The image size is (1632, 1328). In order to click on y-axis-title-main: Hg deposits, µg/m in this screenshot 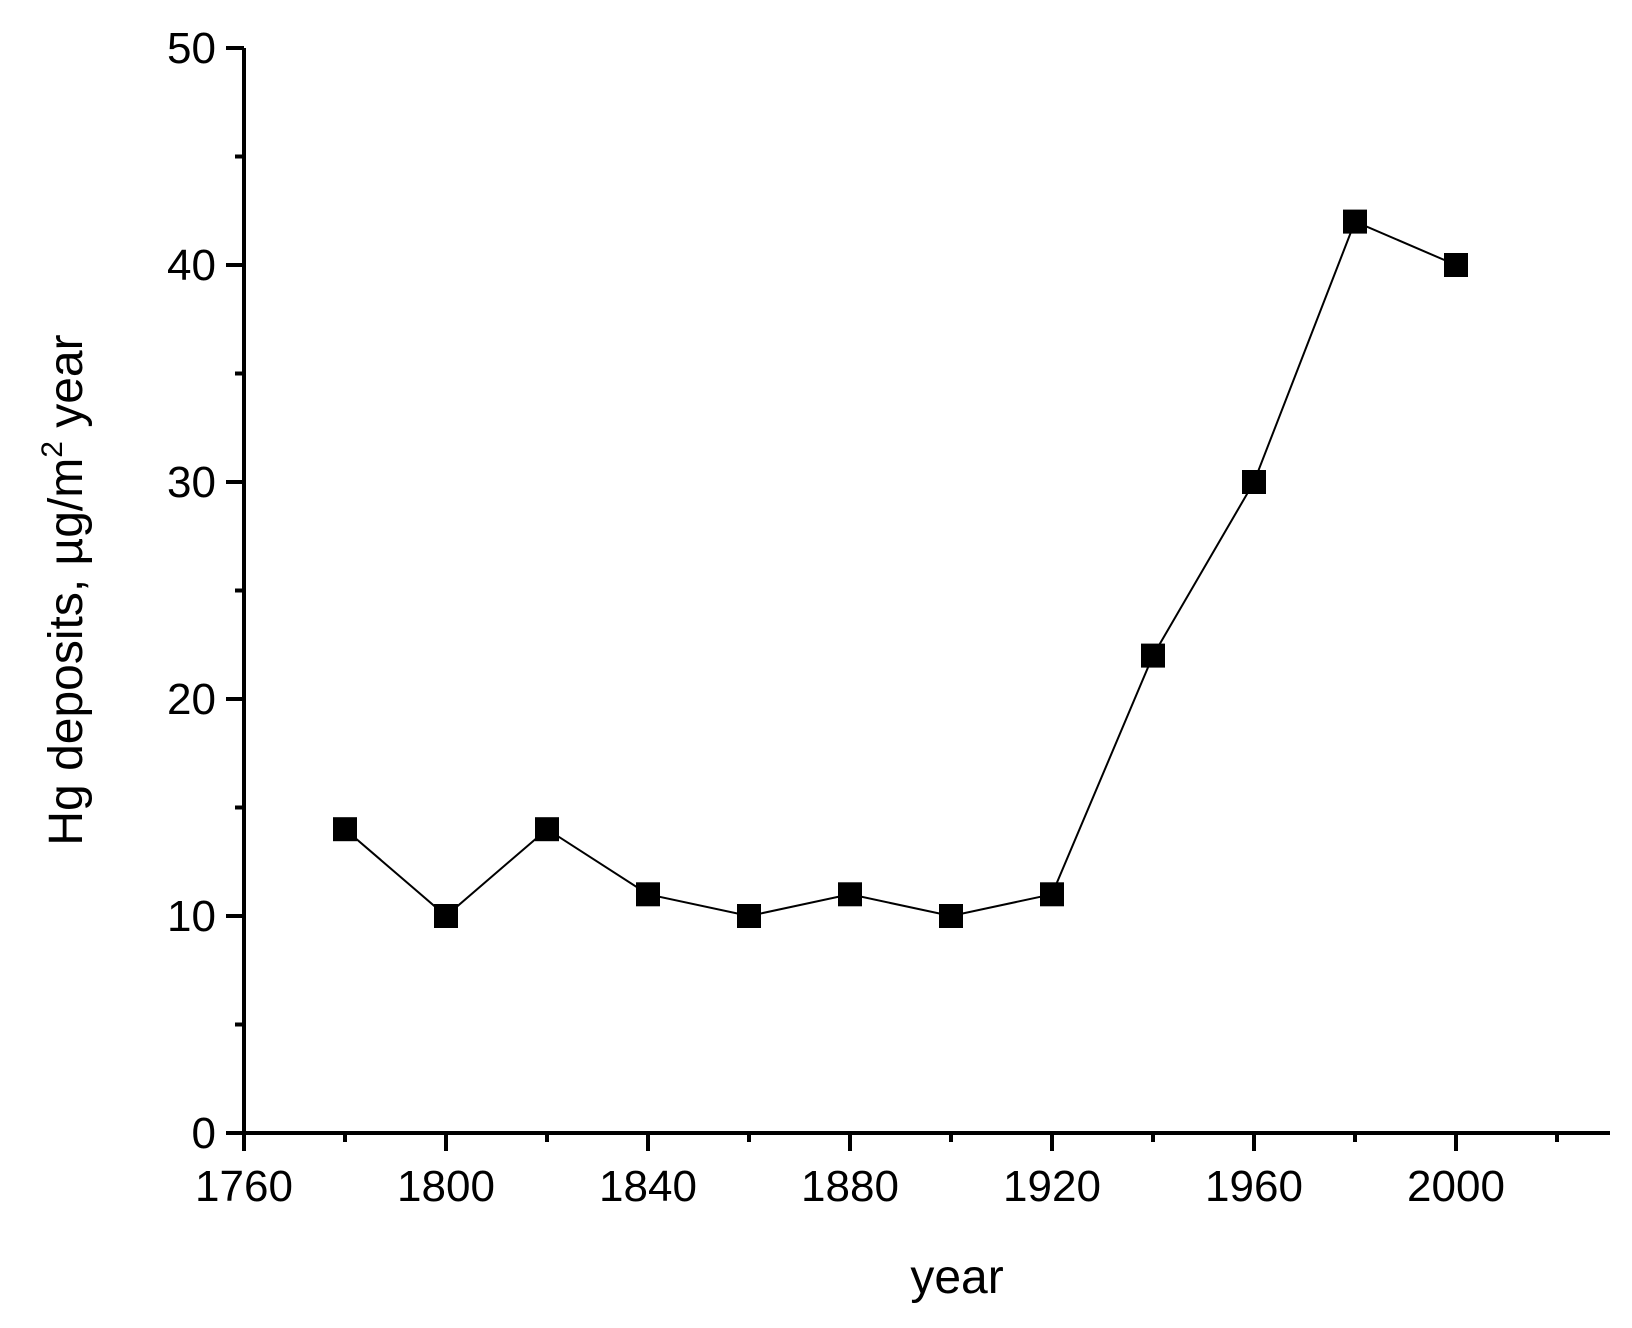, I will do `click(66, 652)`.